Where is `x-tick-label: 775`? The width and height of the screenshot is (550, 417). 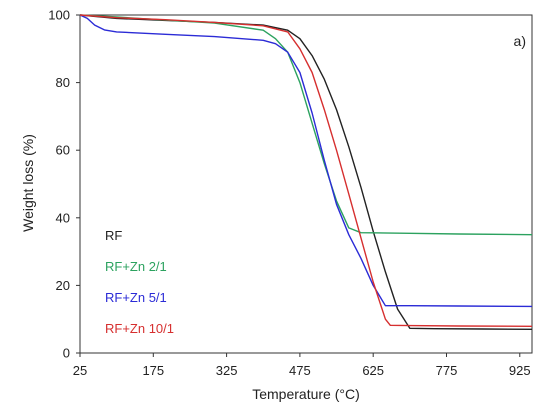
x-tick-label: 775 is located at coordinates (447, 370).